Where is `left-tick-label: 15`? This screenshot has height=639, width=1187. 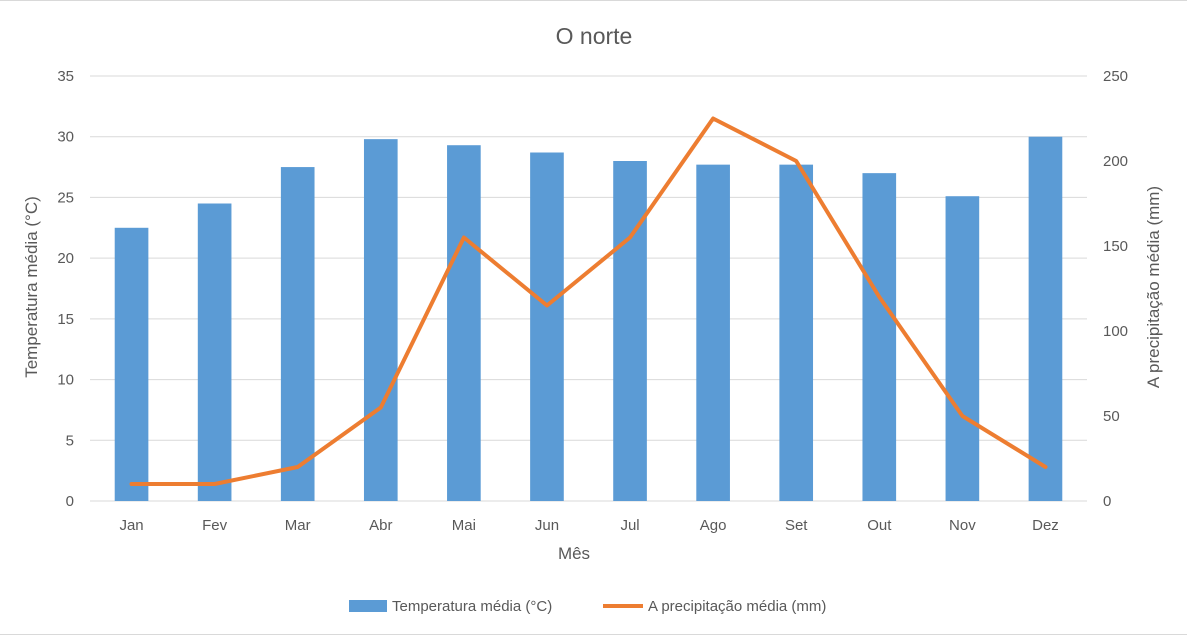
left-tick-label: 15 is located at coordinates (65, 319).